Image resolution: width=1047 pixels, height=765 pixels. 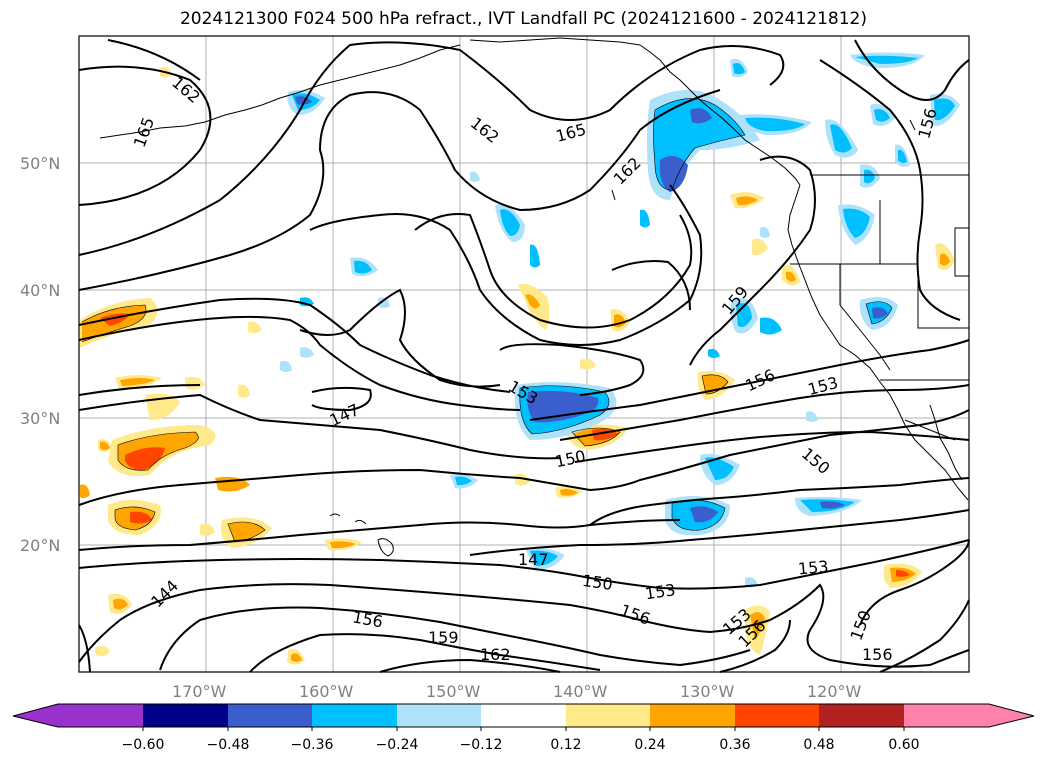 I want to click on colorbar-tick-label: −0.36, so click(x=312, y=745).